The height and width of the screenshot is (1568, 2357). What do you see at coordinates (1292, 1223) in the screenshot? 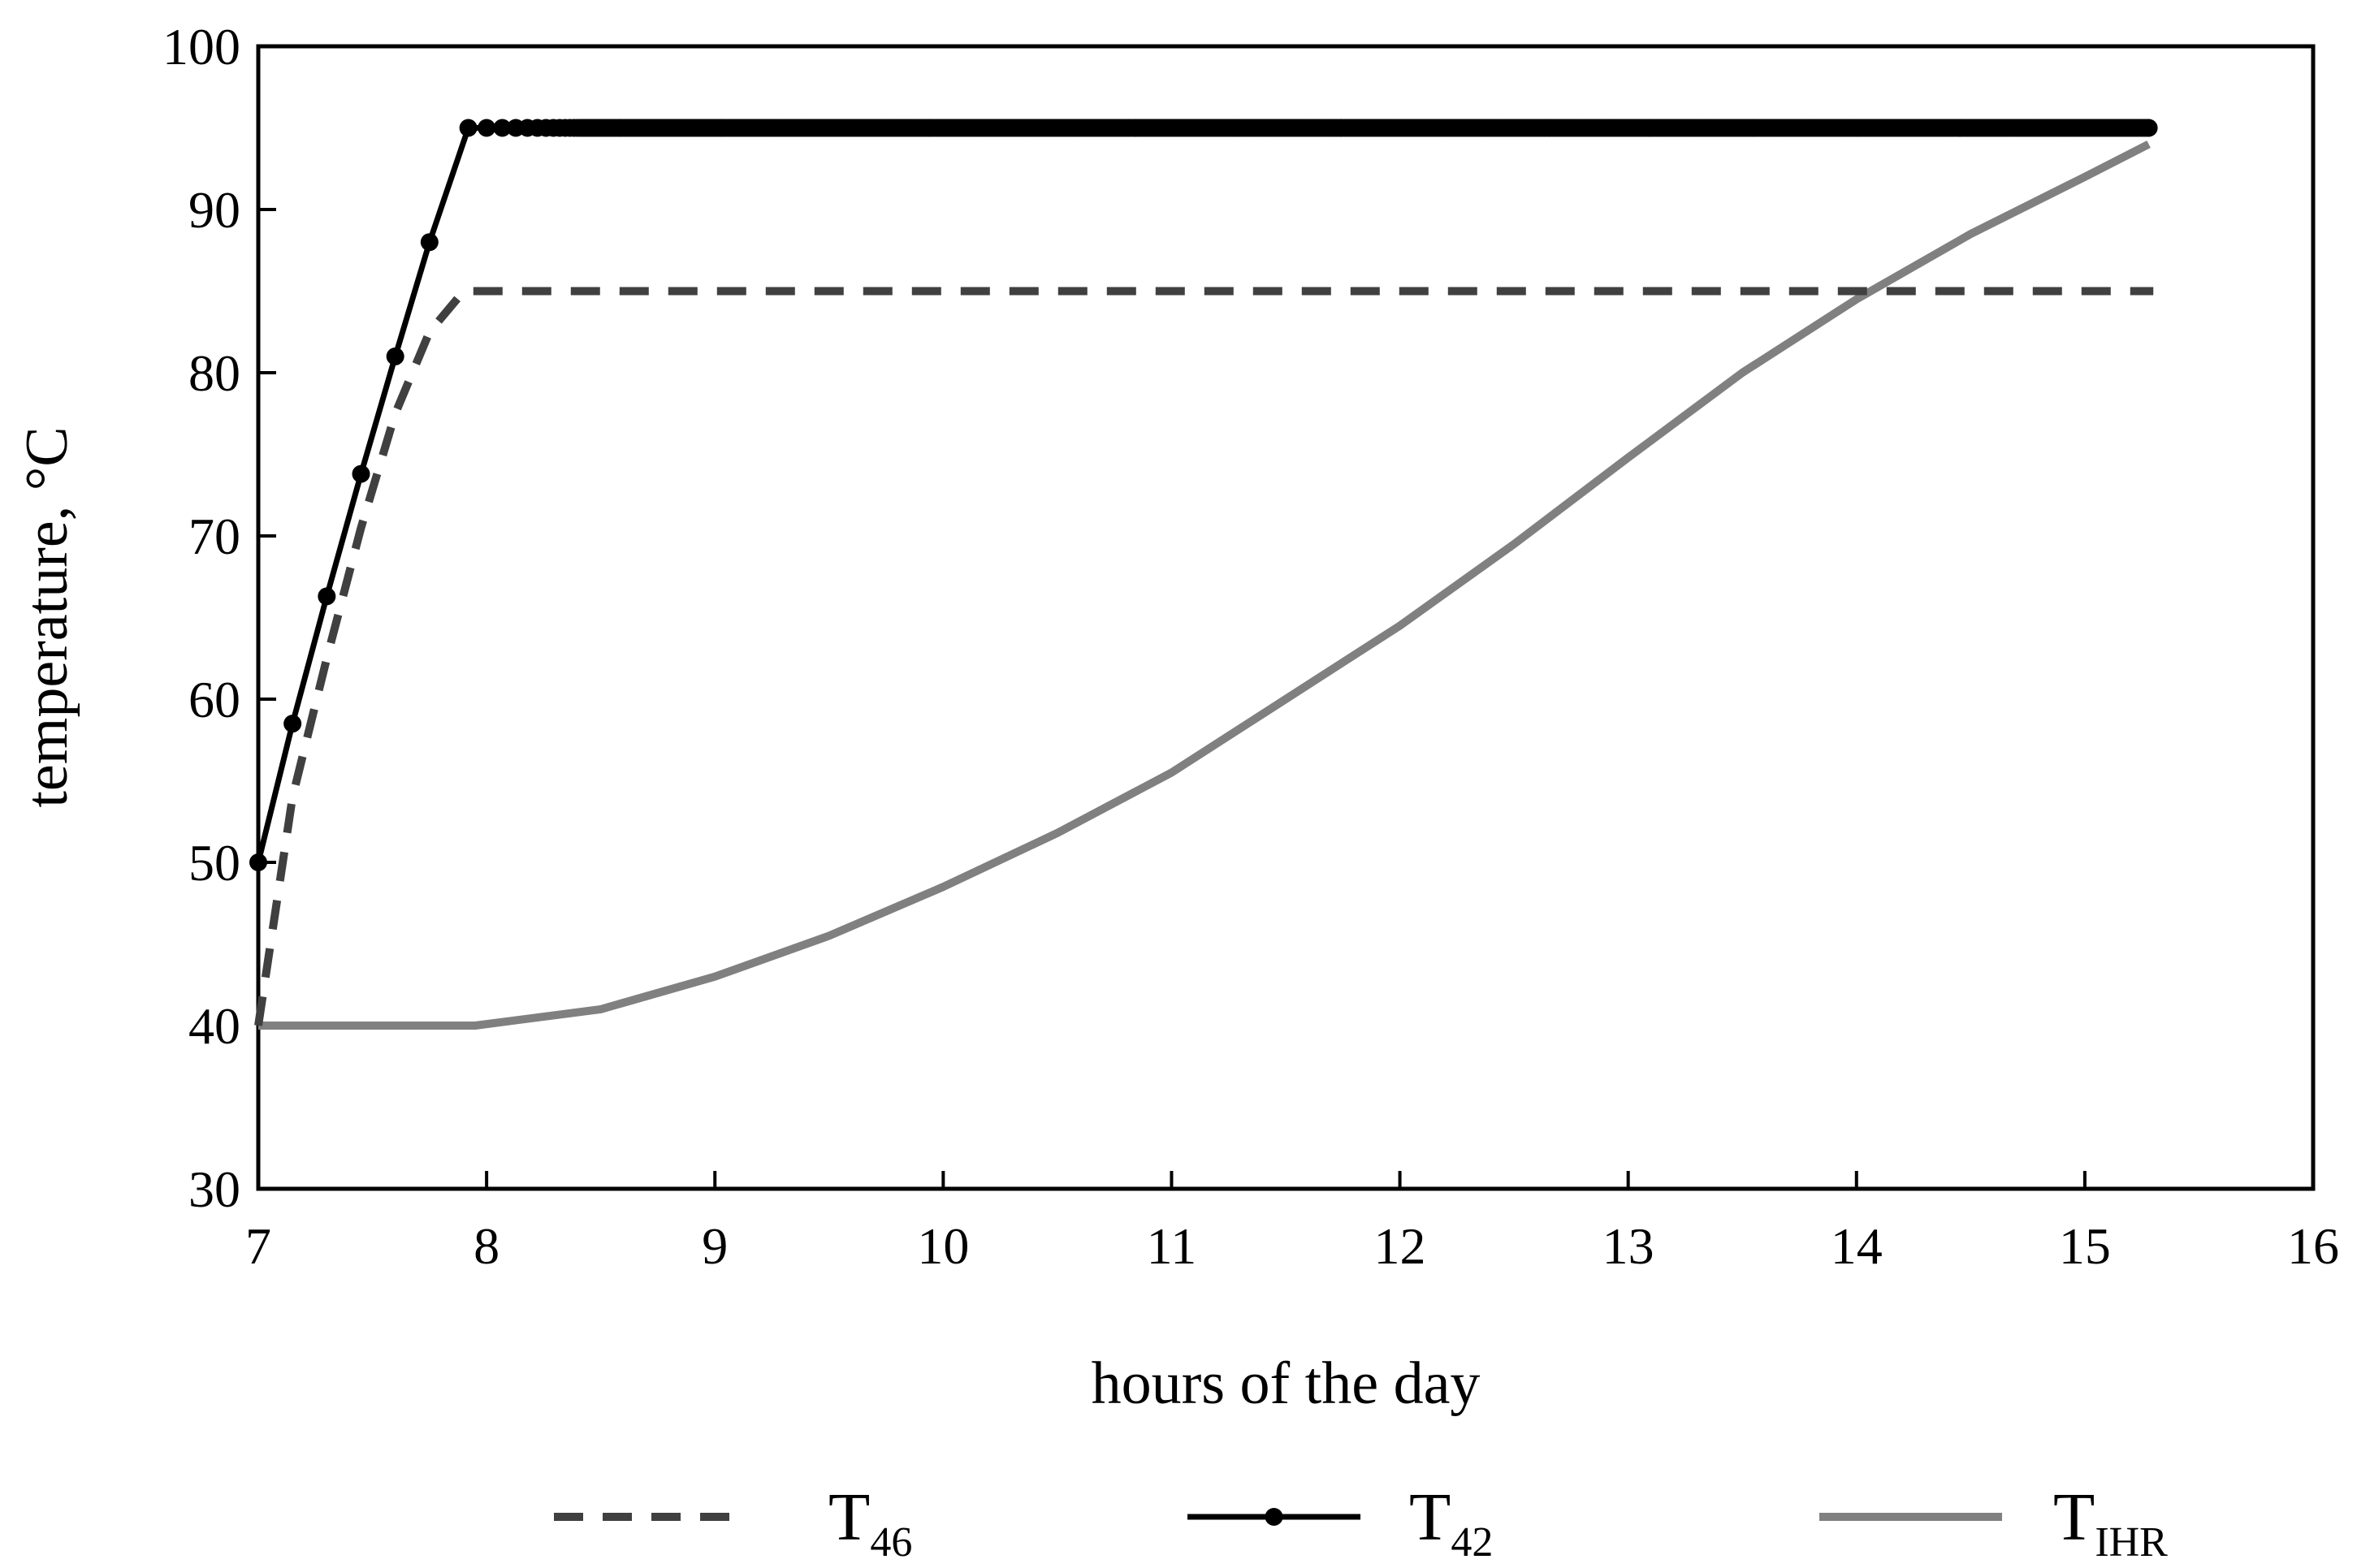
I see `x-axis-ticks: 7 8 9 10 11 12 13 14 15 16` at bounding box center [1292, 1223].